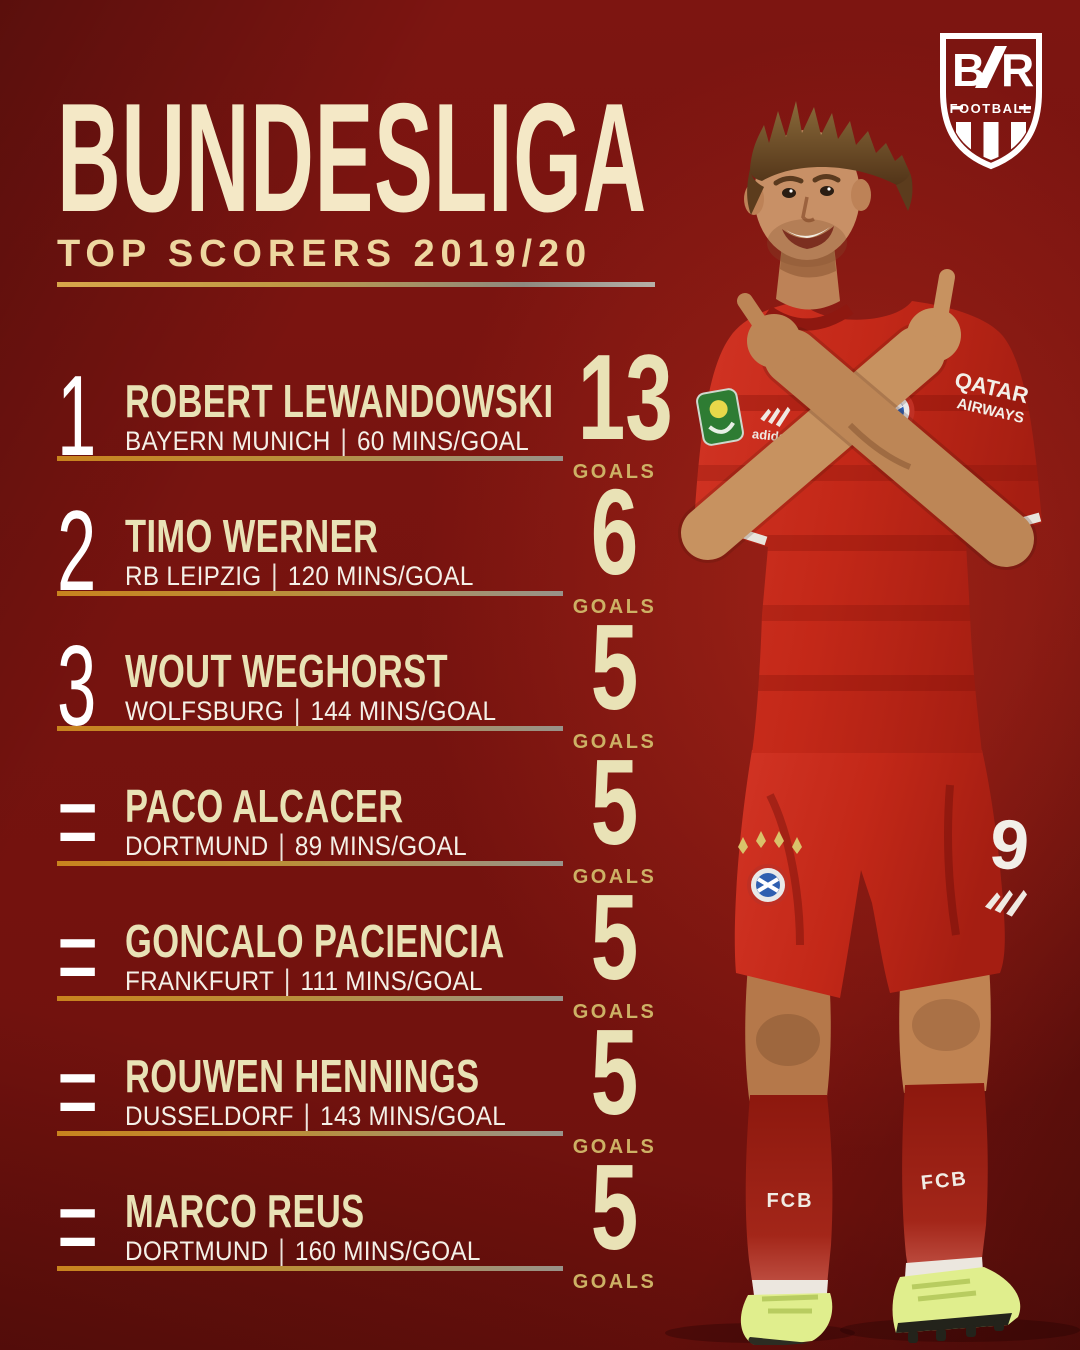 This screenshot has width=1080, height=1350. What do you see at coordinates (325, 254) in the screenshot?
I see `page-subtitle: TOP SCORERS 2019/20` at bounding box center [325, 254].